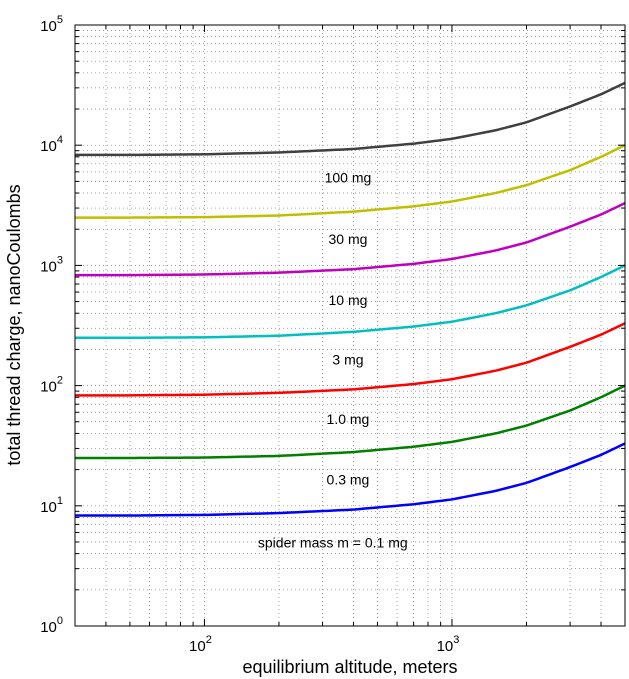 The height and width of the screenshot is (679, 629). Describe the element at coordinates (348, 177) in the screenshot. I see `series-annotation: 100 mg` at that location.